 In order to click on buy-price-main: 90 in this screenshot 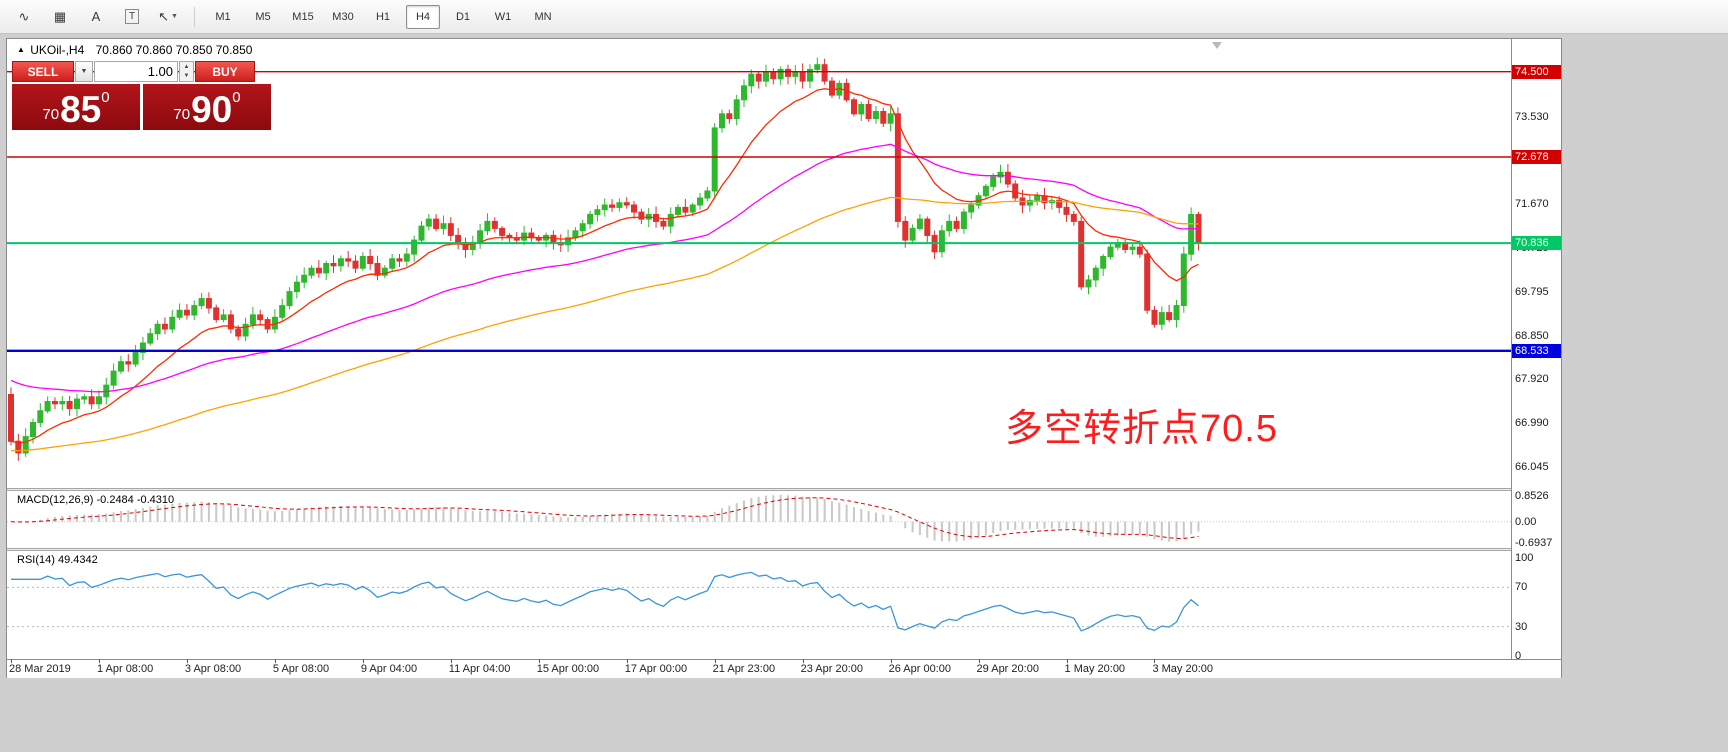, I will do `click(212, 110)`.